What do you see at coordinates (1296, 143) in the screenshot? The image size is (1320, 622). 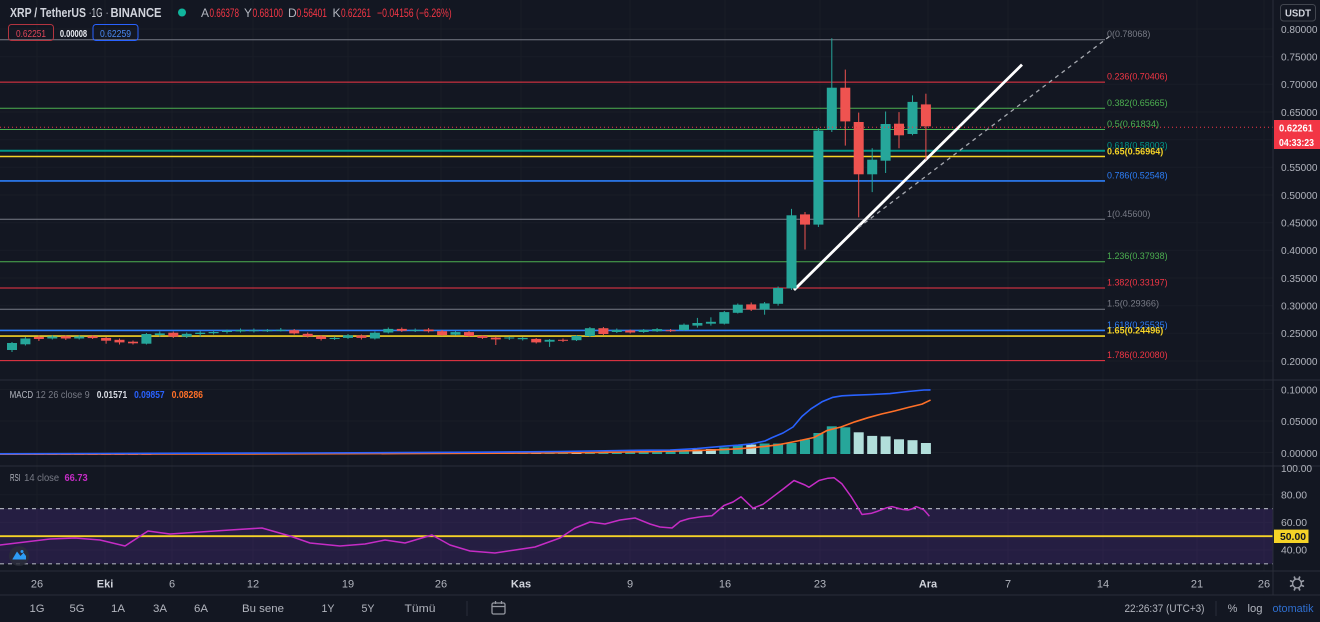 I see `svg-text: 04:33:23` at bounding box center [1296, 143].